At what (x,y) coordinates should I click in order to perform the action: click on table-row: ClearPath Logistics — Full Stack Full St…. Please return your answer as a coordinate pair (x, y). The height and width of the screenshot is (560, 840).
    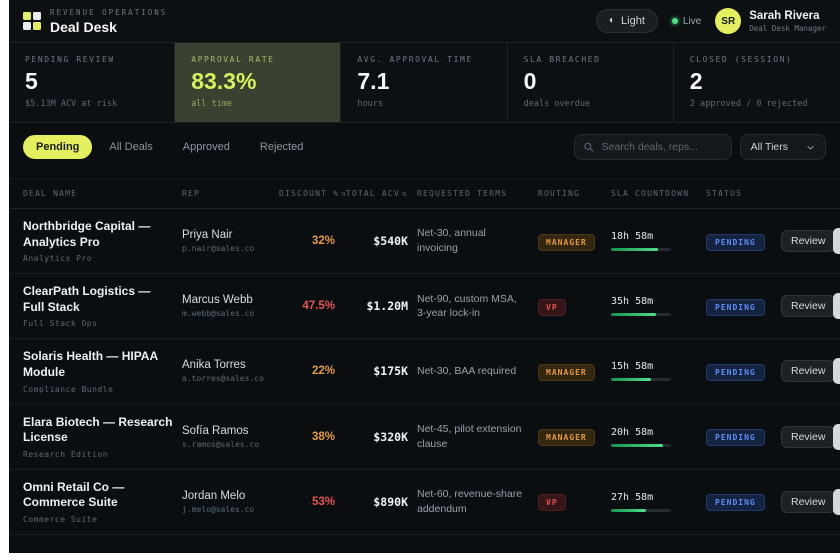
    Looking at the image, I should click on (424, 307).